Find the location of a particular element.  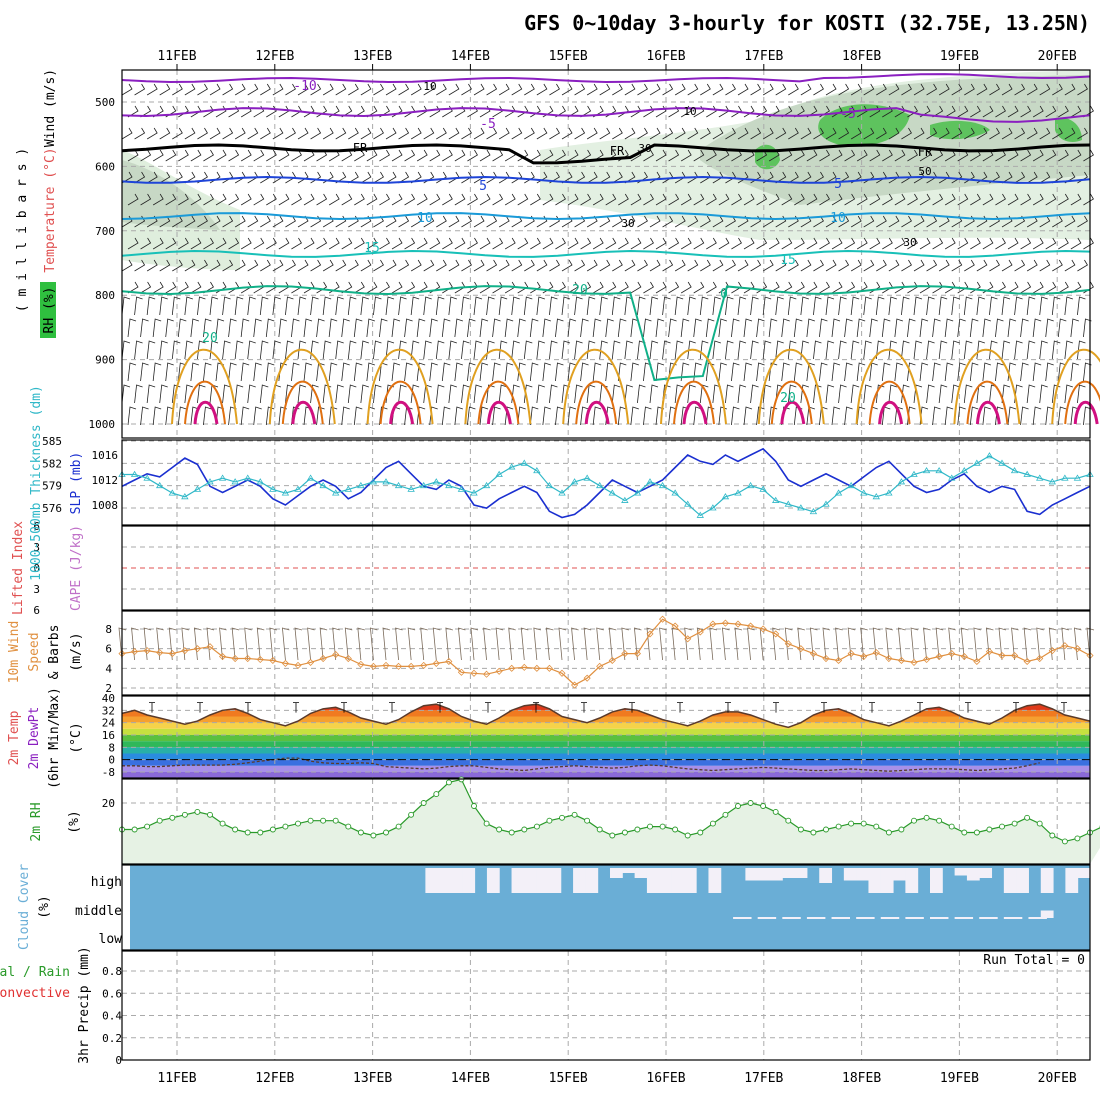

freezing-label: FR is located at coordinates (360, 148).